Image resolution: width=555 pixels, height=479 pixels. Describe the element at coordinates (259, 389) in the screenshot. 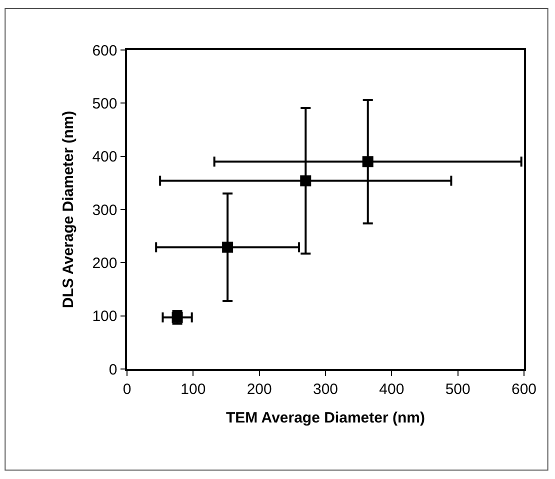

I see `x-tick-label: 200` at that location.